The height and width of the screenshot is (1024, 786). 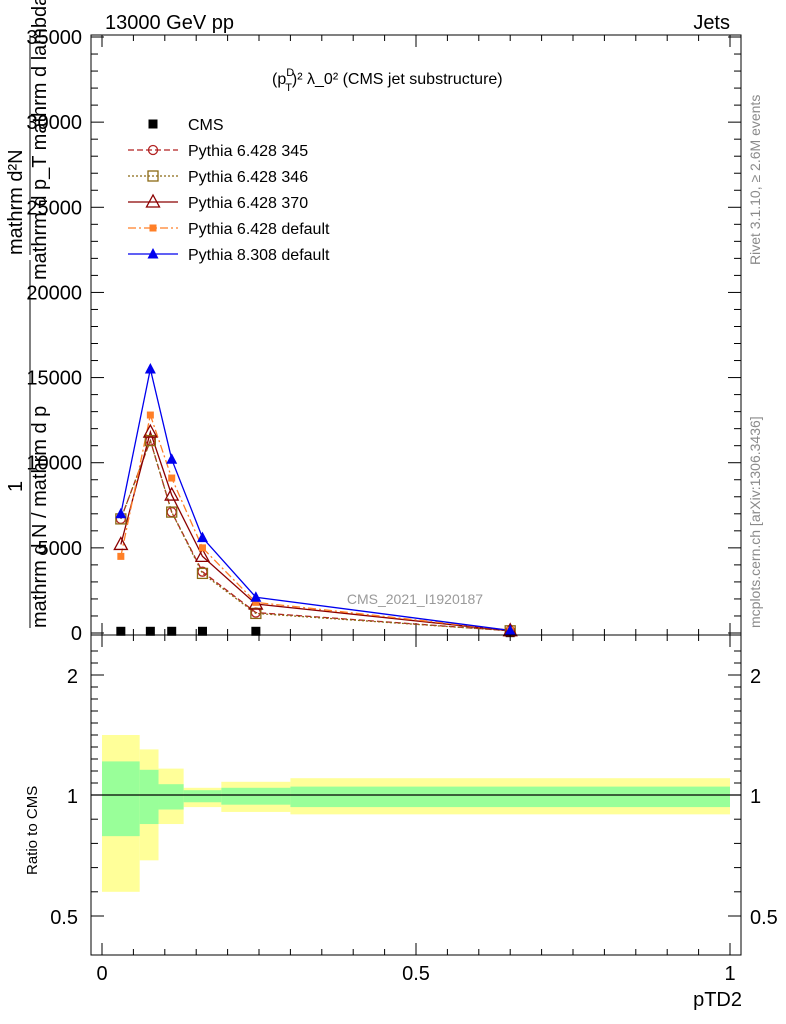 I want to click on series-line-p346, so click(x=315, y=535).